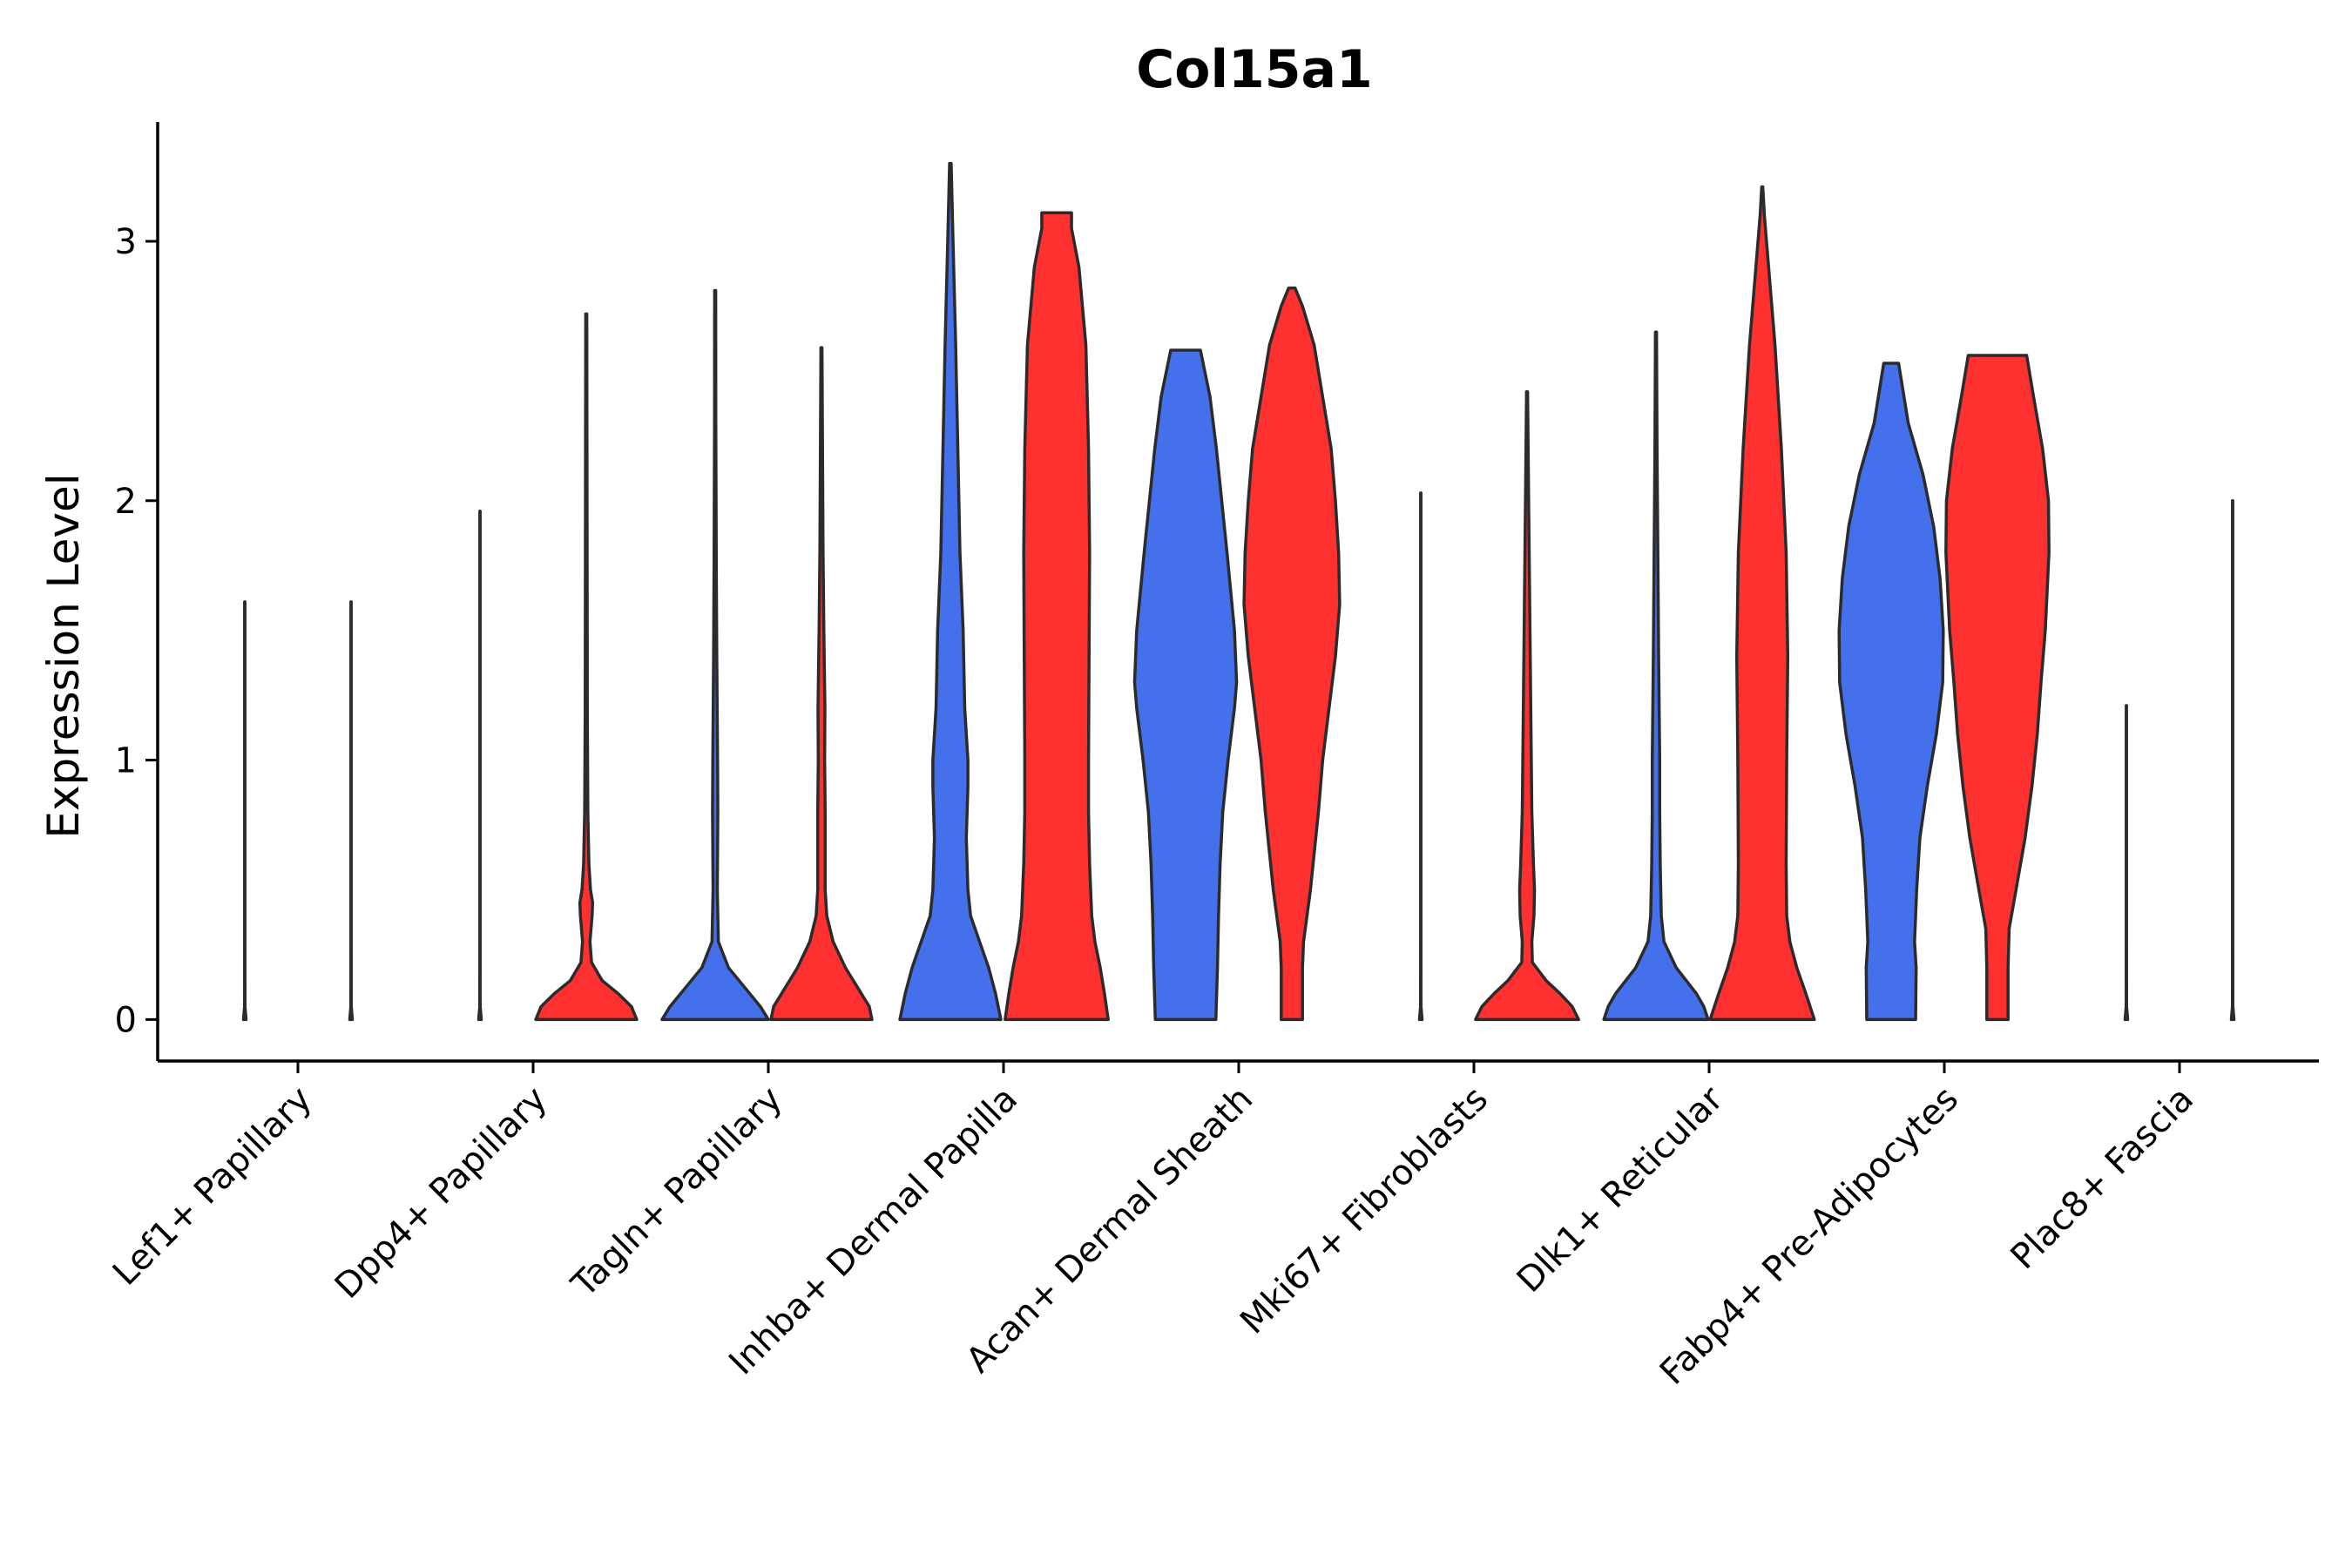 This screenshot has width=2352, height=1568. What do you see at coordinates (586, 667) in the screenshot?
I see `violin-dpp4-papillary-group-b` at bounding box center [586, 667].